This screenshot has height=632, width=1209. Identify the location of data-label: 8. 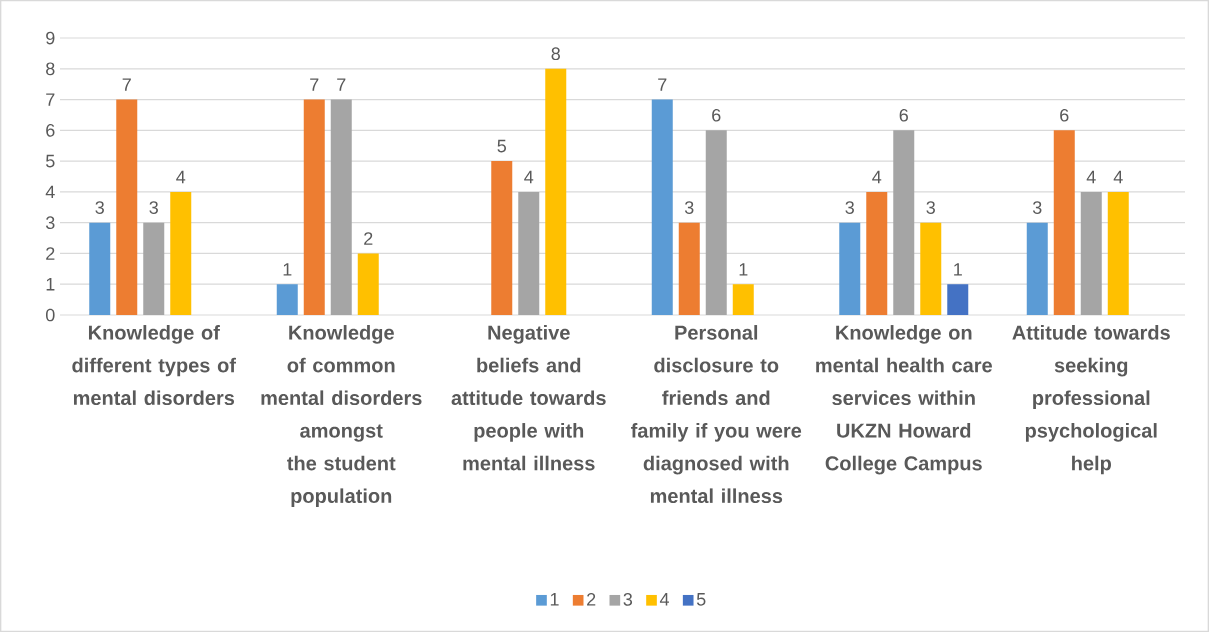
(555, 54).